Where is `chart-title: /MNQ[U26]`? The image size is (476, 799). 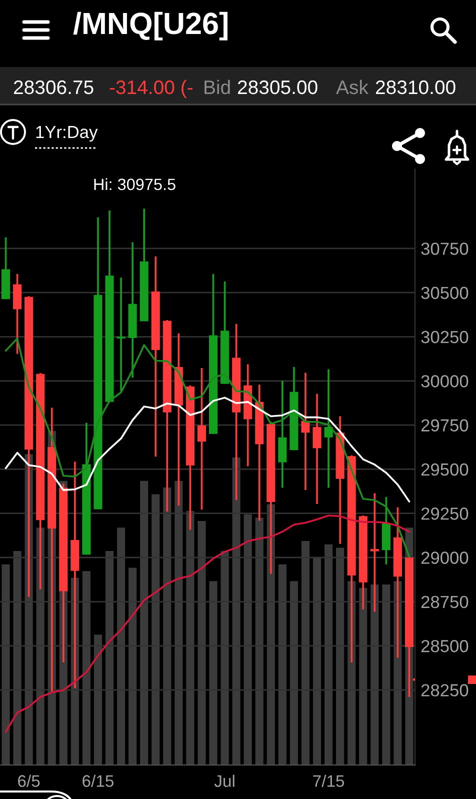
chart-title: /MNQ[U26] is located at coordinates (150, 26).